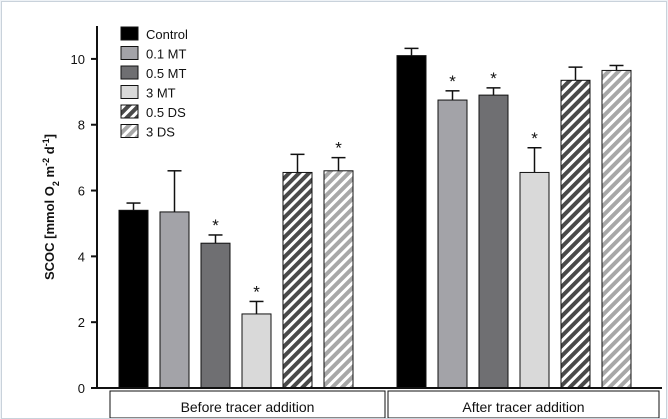 Image resolution: width=668 pixels, height=419 pixels. I want to click on y-tick-label: 10, so click(78, 59).